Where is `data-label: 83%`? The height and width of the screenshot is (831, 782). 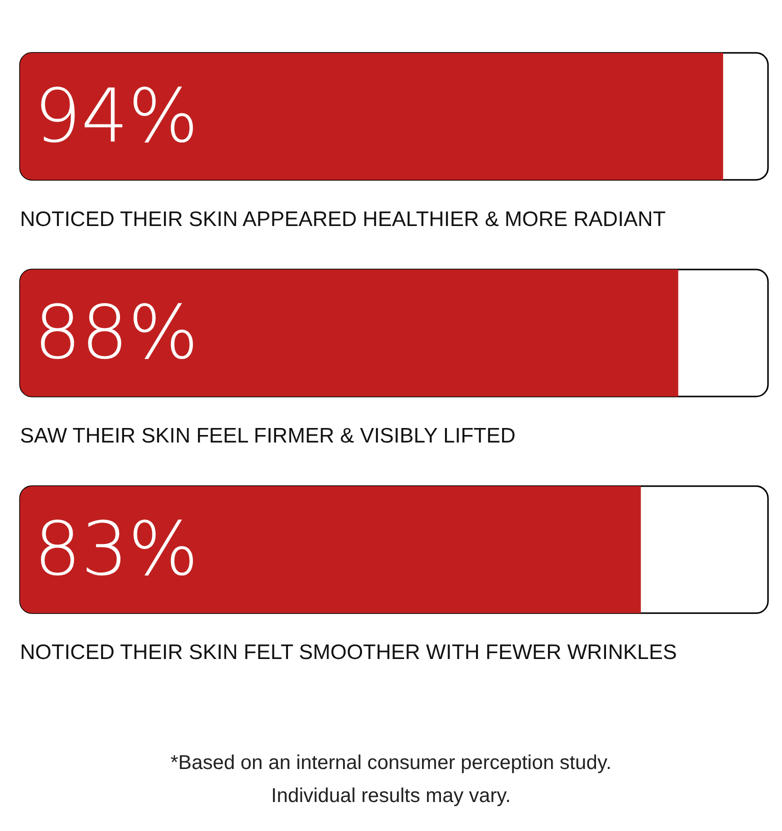
data-label: 83% is located at coordinates (116, 549).